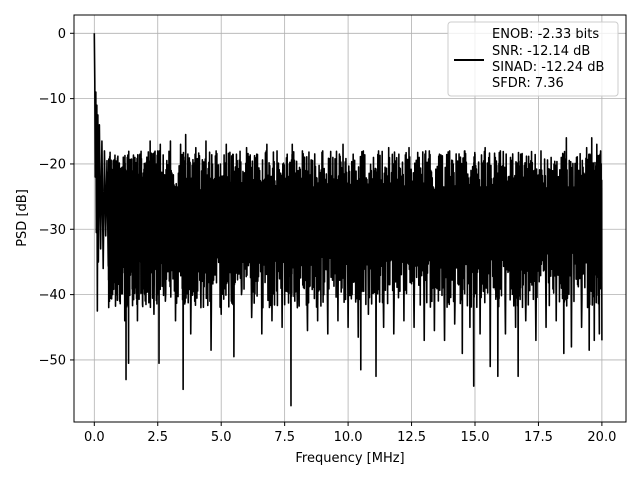  I want to click on x-tick-label: 0.0, so click(94, 437).